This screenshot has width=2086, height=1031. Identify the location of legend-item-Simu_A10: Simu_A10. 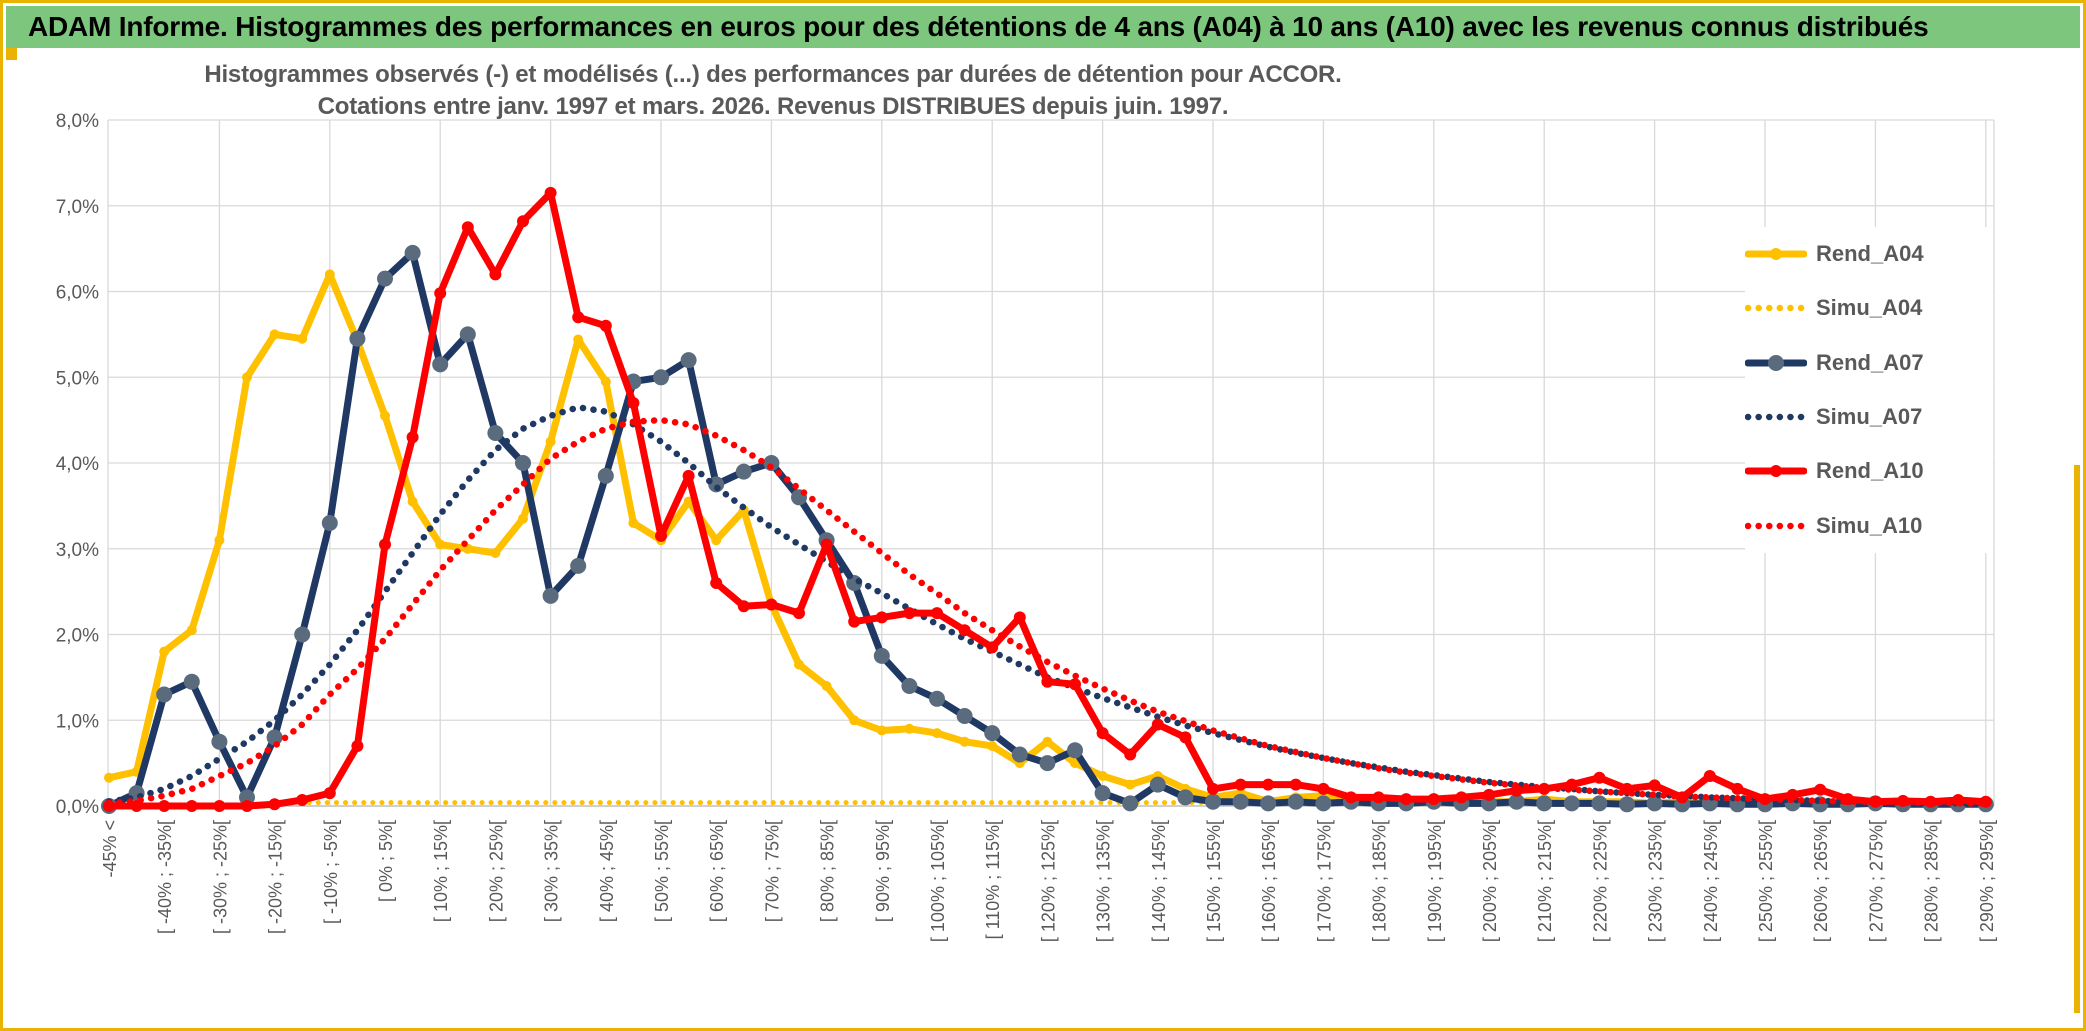
(1869, 525).